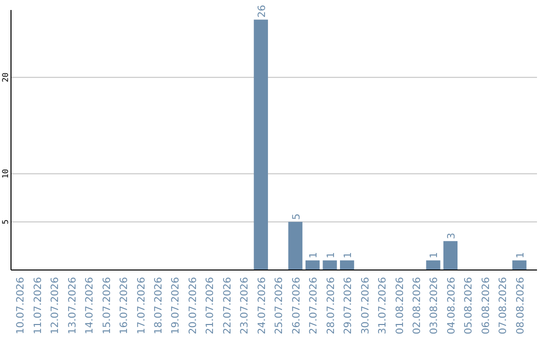 This screenshot has width=540, height=340. What do you see at coordinates (434, 305) in the screenshot?
I see `x-tick-label: 03.08.2026` at bounding box center [434, 305].